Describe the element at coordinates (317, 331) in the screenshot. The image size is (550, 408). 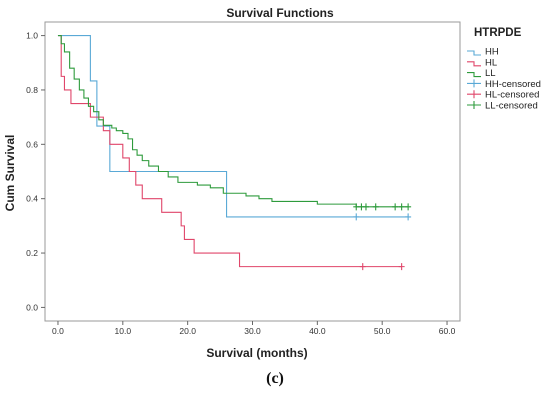
I see `x-tick-label: 40.0` at that location.